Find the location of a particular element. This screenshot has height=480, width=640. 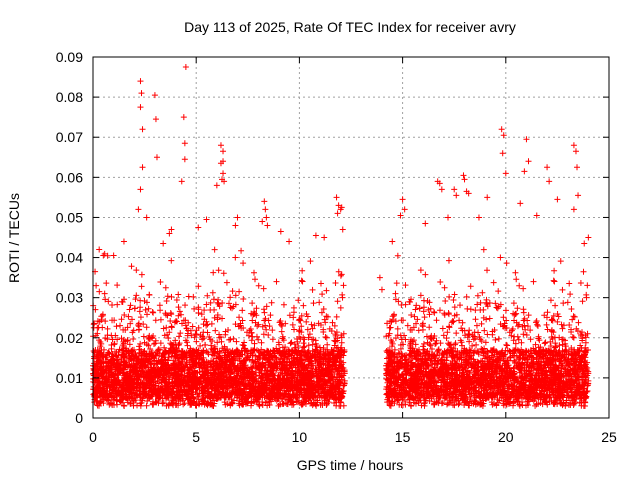

y-tick-label: 0.05 is located at coordinates (69, 217).